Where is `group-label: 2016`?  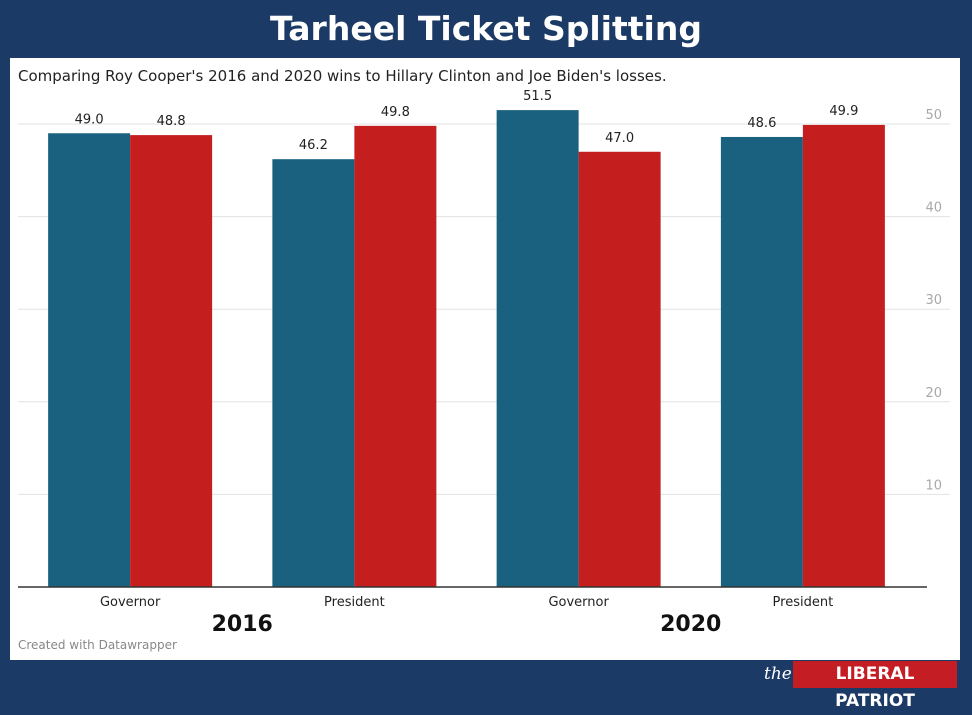 group-label: 2016 is located at coordinates (242, 624).